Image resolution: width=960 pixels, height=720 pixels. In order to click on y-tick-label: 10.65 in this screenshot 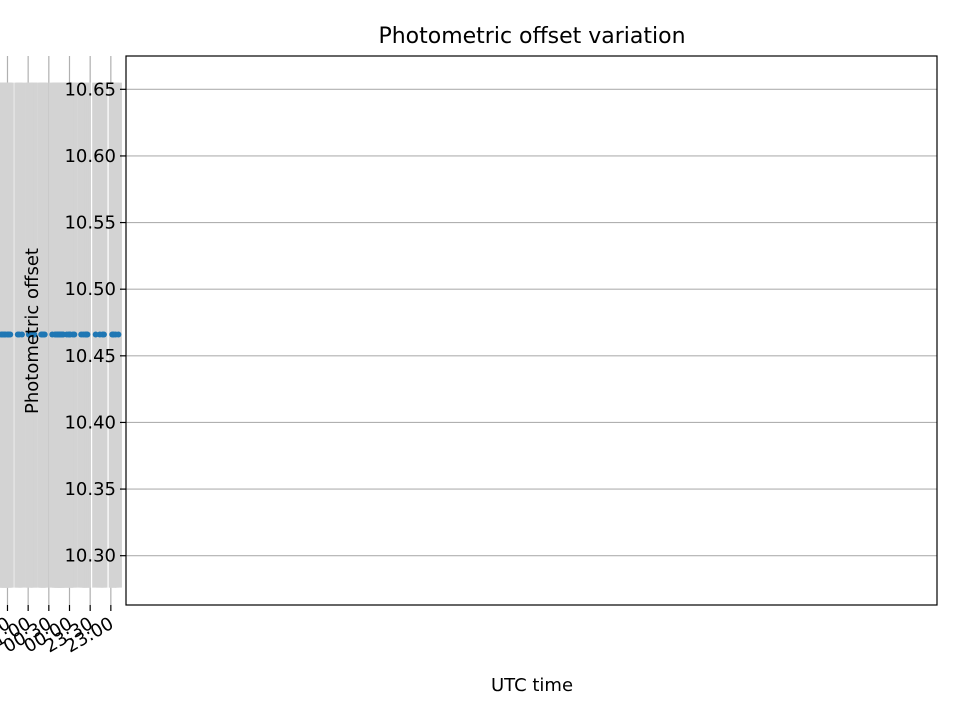, I will do `click(90, 89)`.